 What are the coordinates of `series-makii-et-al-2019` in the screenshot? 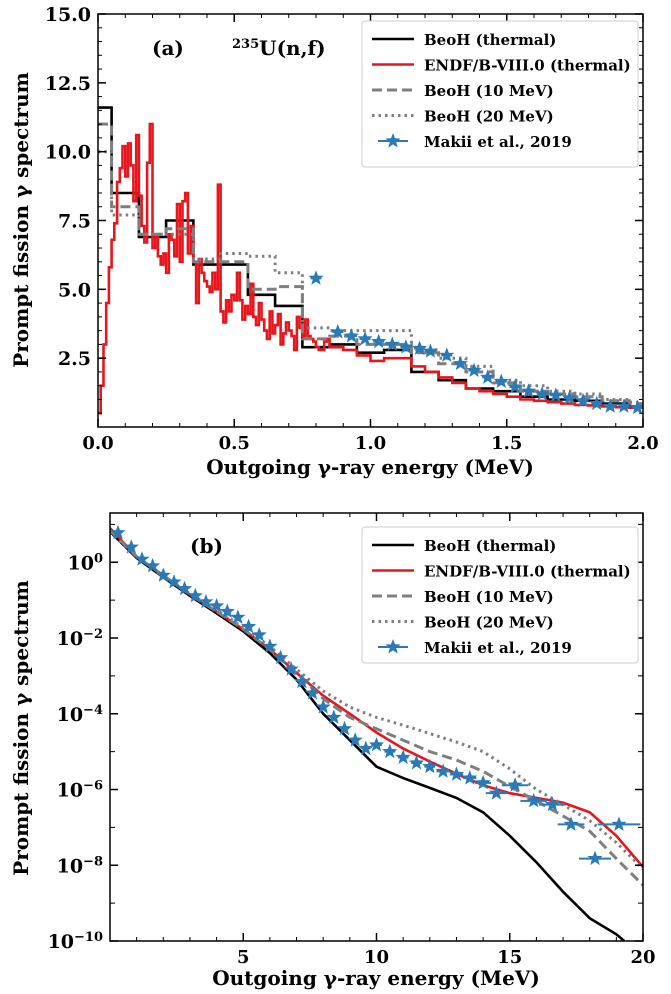 It's located at (475, 342).